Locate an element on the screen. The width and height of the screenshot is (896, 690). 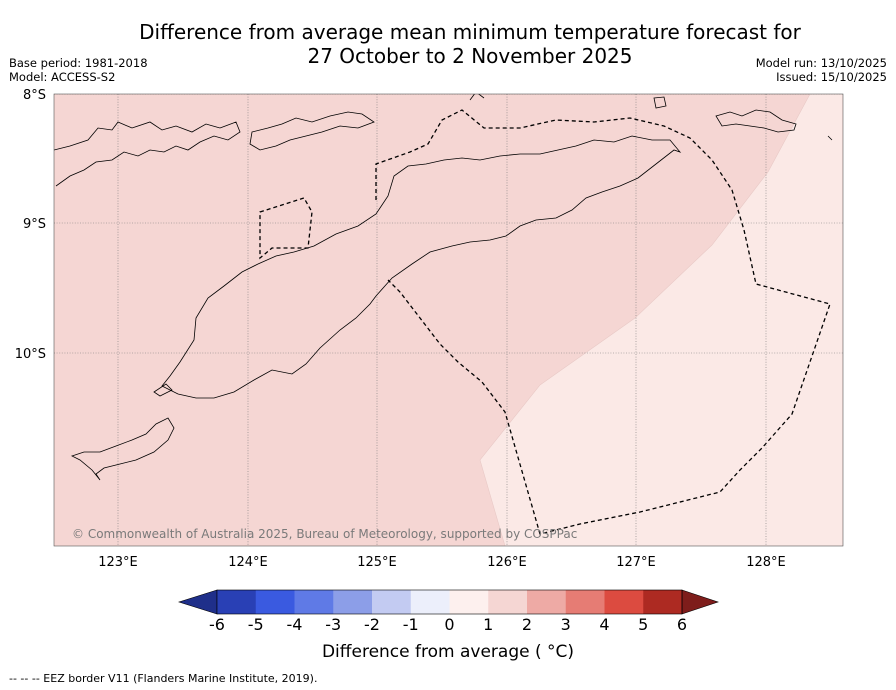
colorbar-tick-label: 0 is located at coordinates (449, 624).